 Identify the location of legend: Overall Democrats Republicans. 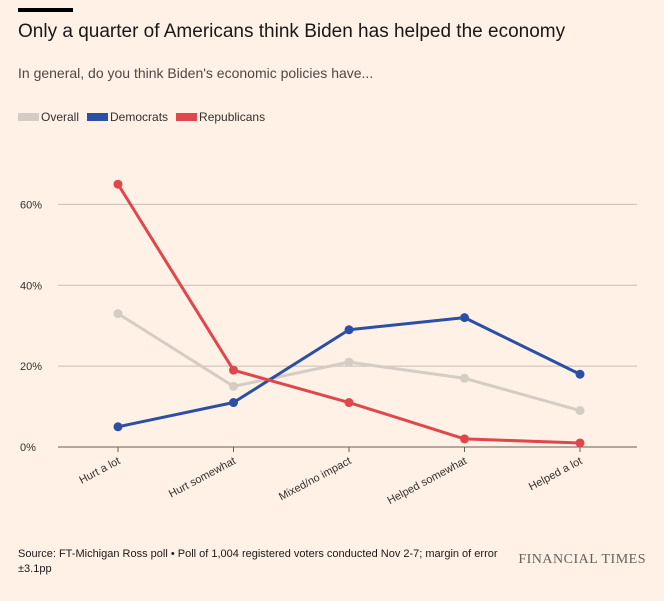
(145, 117).